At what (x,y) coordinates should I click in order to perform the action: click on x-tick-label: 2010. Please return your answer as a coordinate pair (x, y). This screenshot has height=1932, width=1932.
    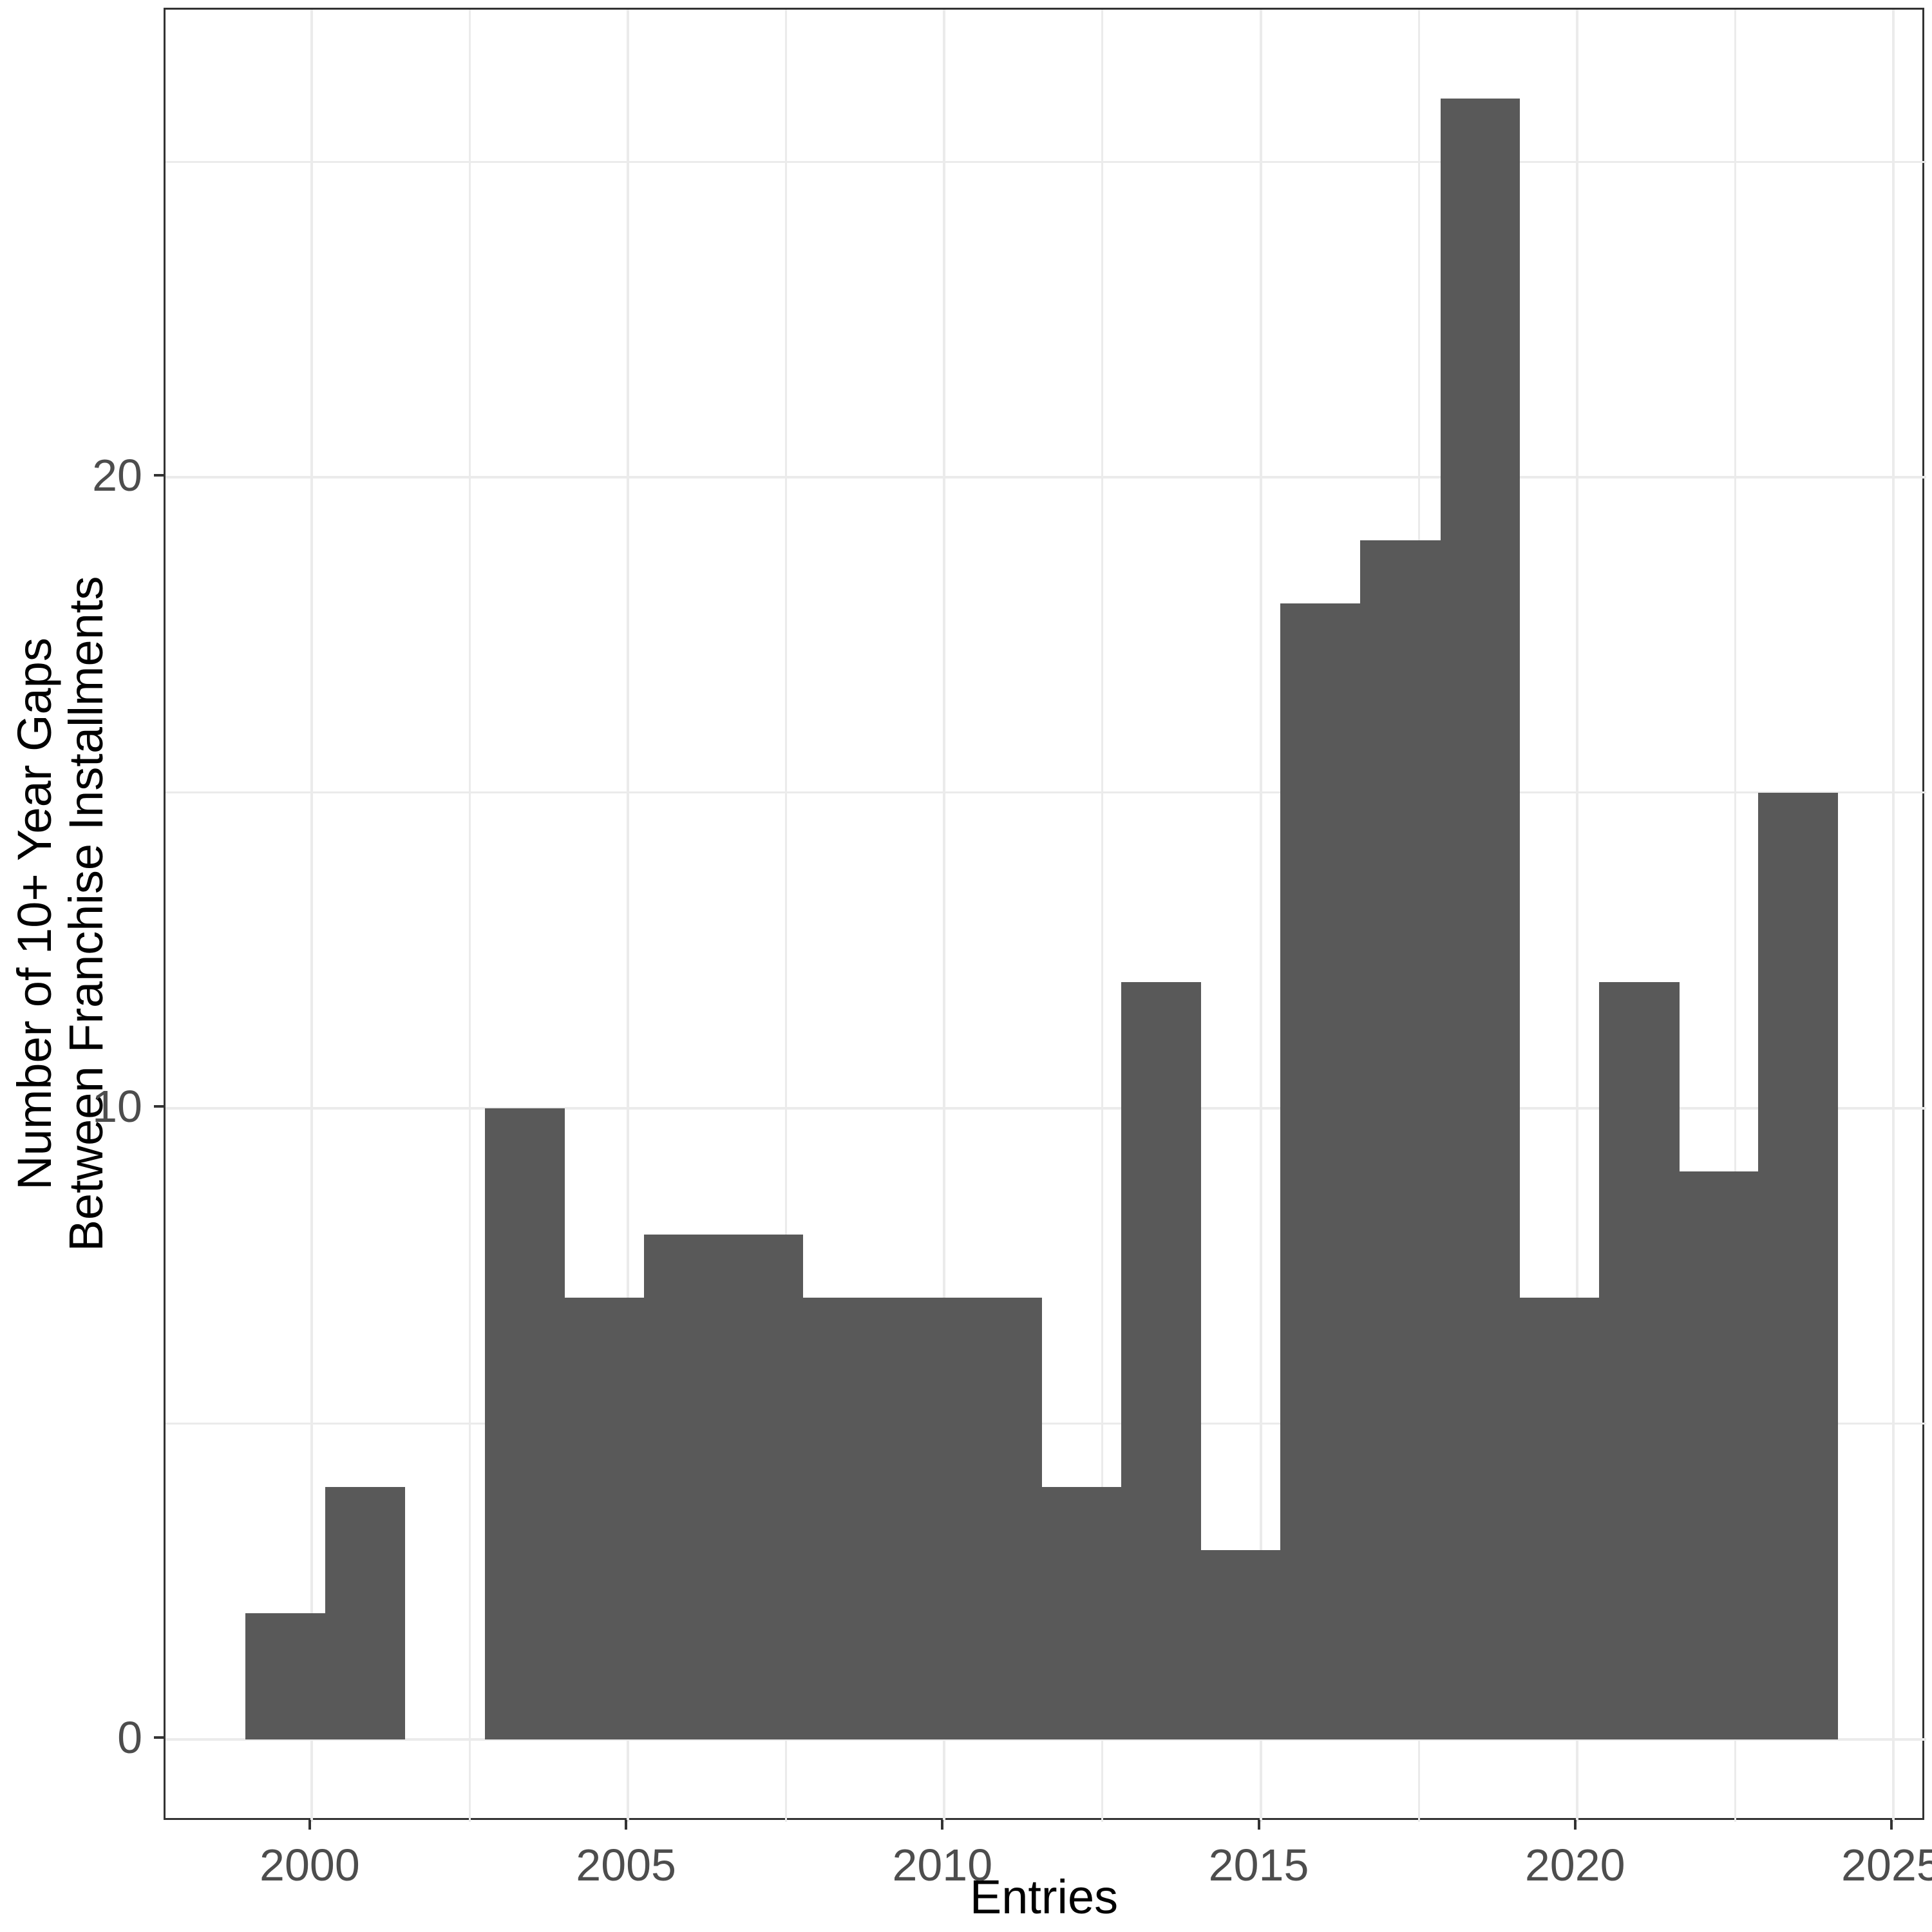
    Looking at the image, I should click on (943, 1865).